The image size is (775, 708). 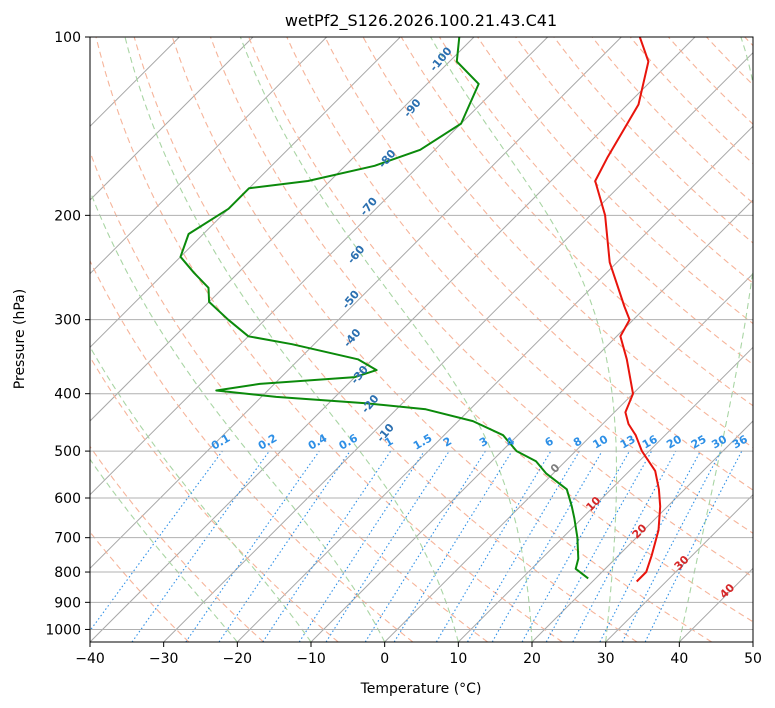 I want to click on mixing-ratio-label: 30, so click(x=719, y=441).